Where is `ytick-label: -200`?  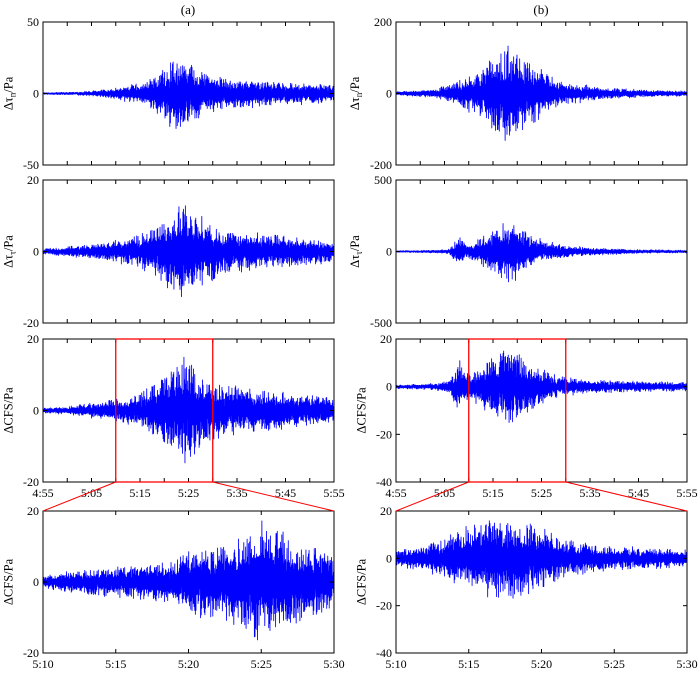
ytick-label: -200 is located at coordinates (381, 165).